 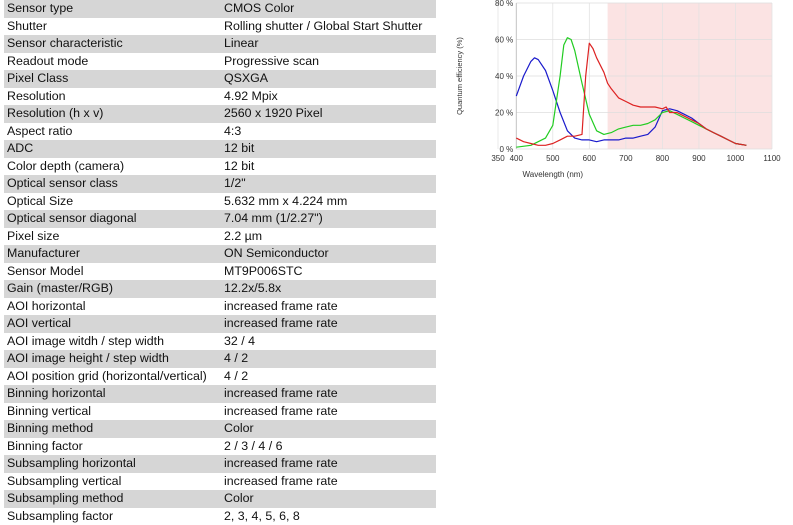 I want to click on spec-label: Readout mode, so click(x=112, y=62).